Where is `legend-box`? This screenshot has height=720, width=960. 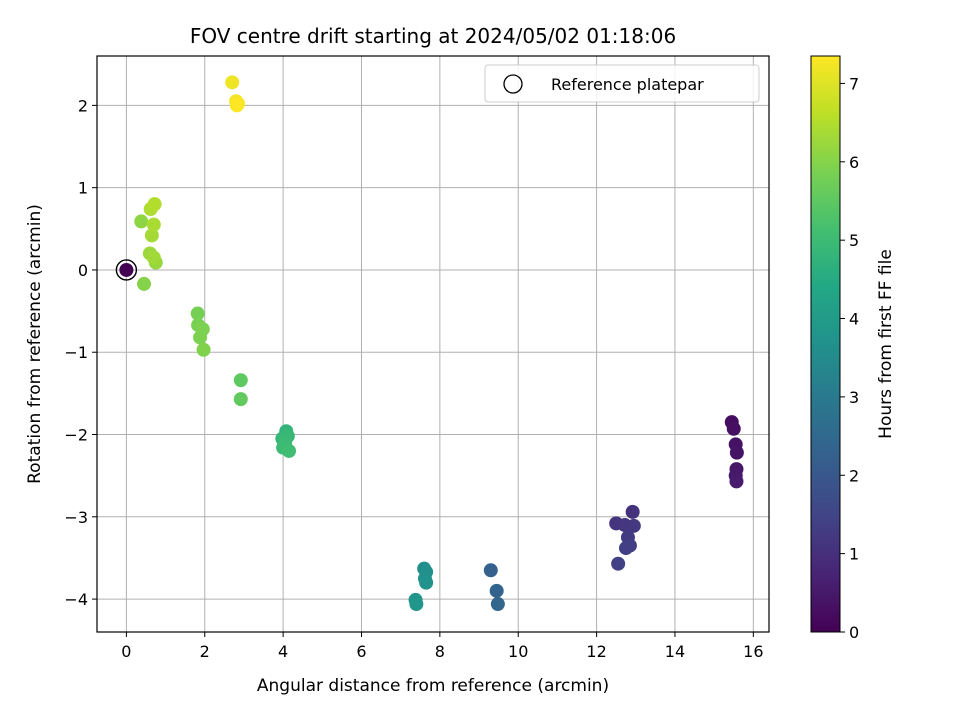
legend-box is located at coordinates (622, 83).